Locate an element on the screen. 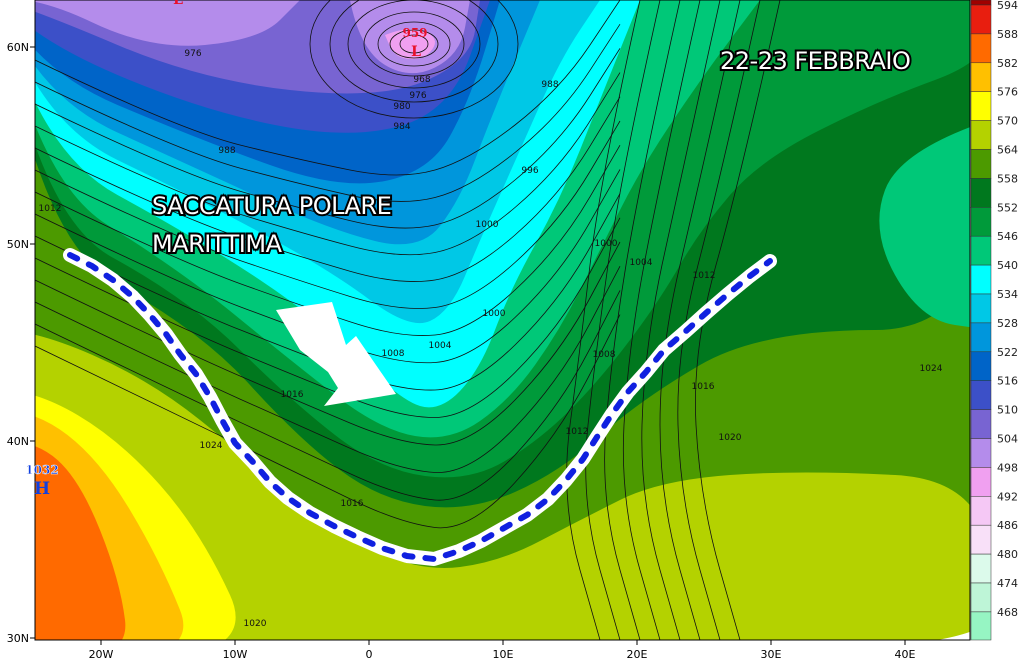 This screenshot has height=660, width=1024. legend-label: 552 is located at coordinates (1007, 207).